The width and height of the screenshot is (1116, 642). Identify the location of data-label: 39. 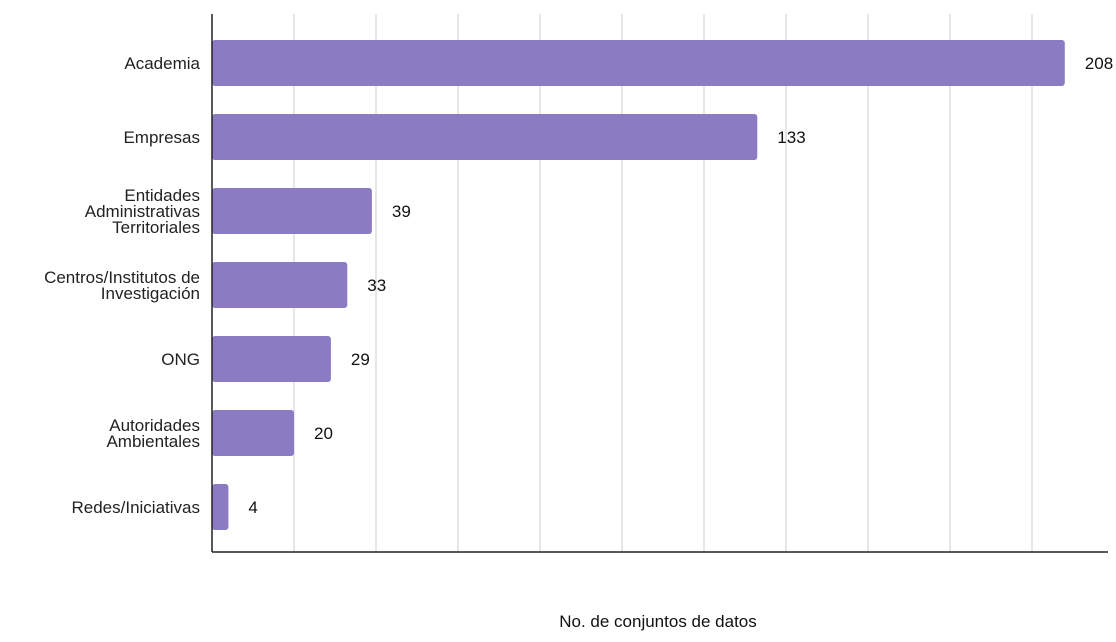
(401, 211).